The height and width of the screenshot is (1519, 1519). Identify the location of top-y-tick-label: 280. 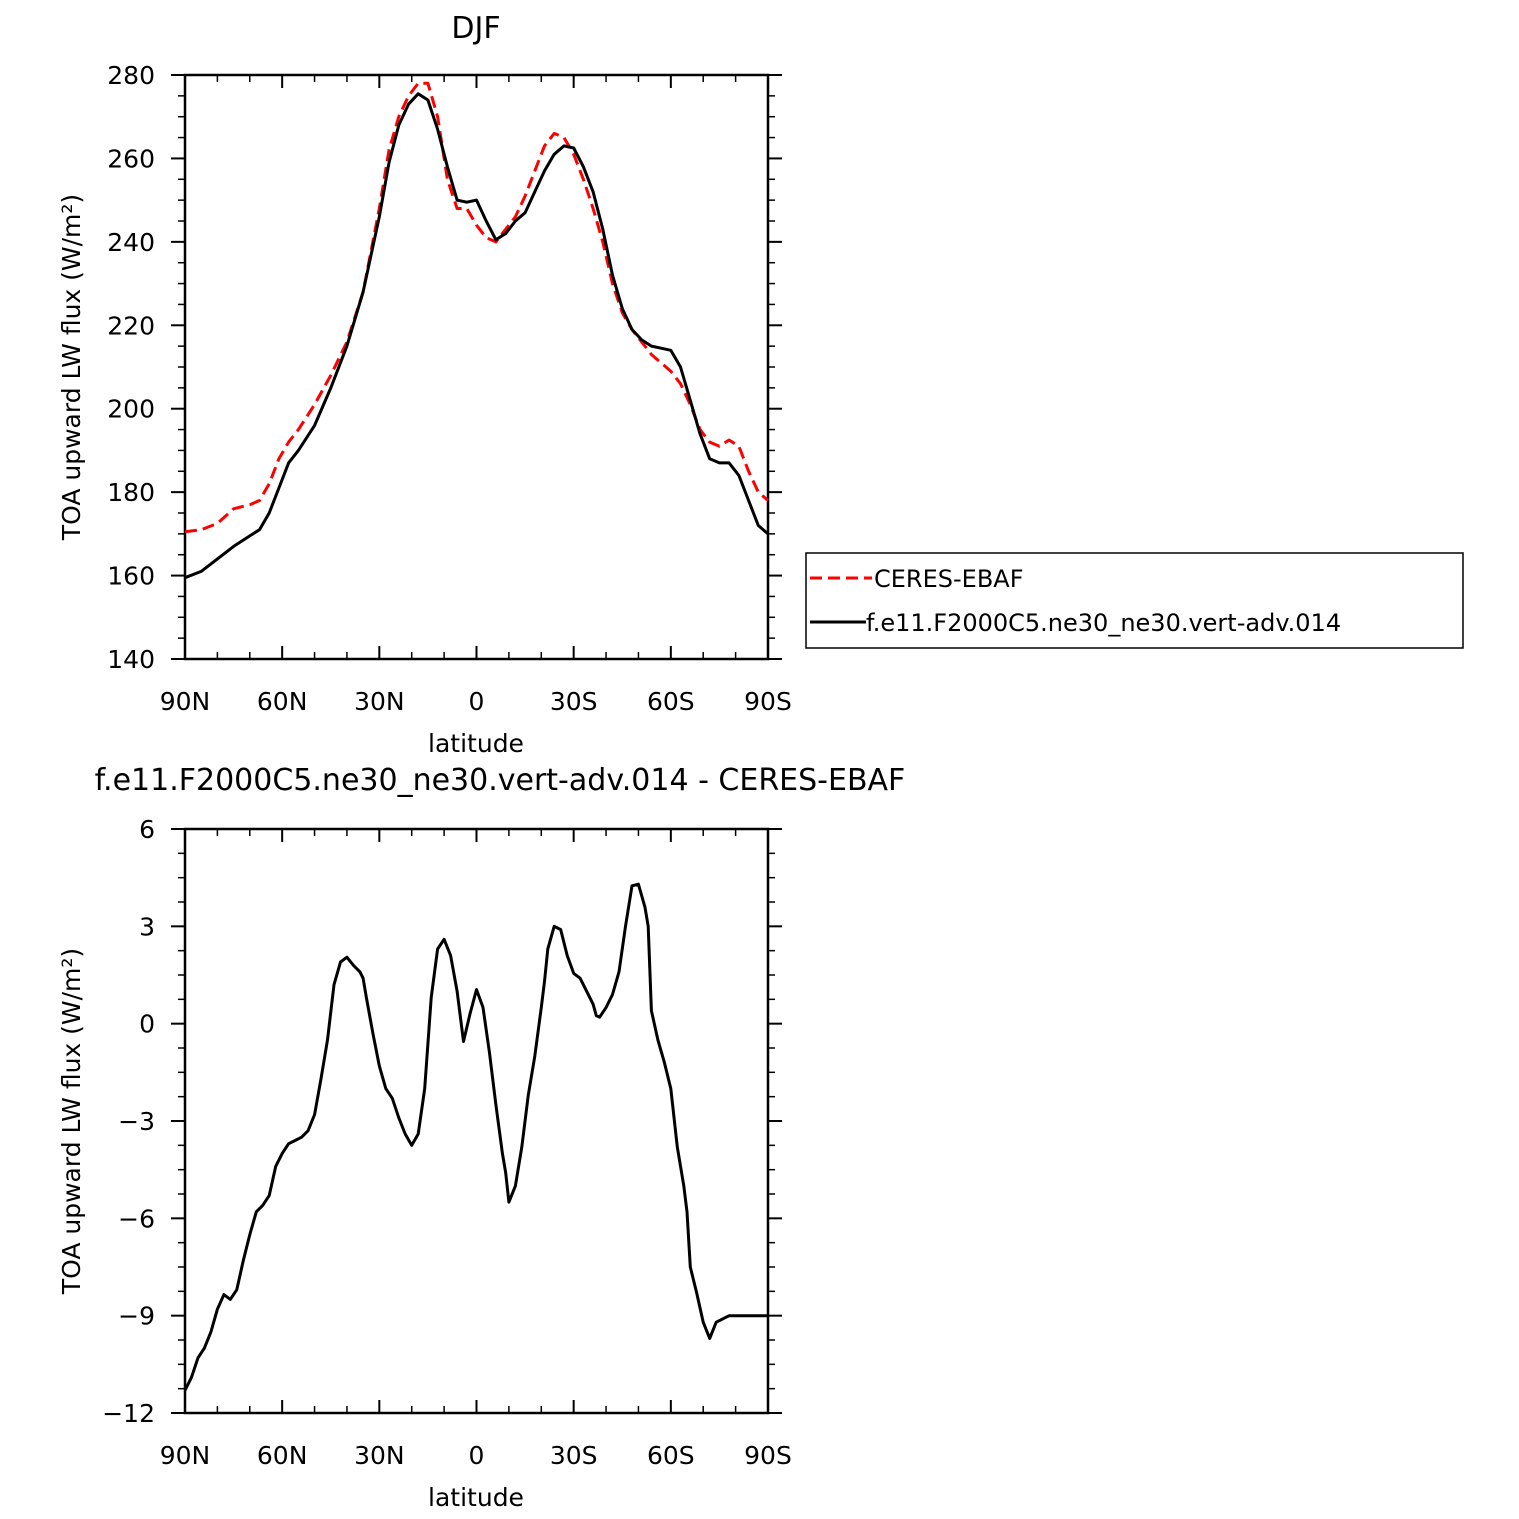
(131, 75).